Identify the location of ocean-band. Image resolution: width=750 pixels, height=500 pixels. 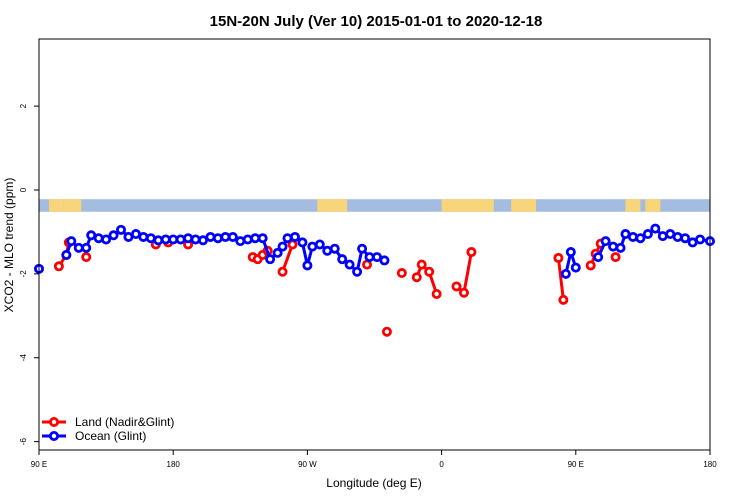
(374, 205).